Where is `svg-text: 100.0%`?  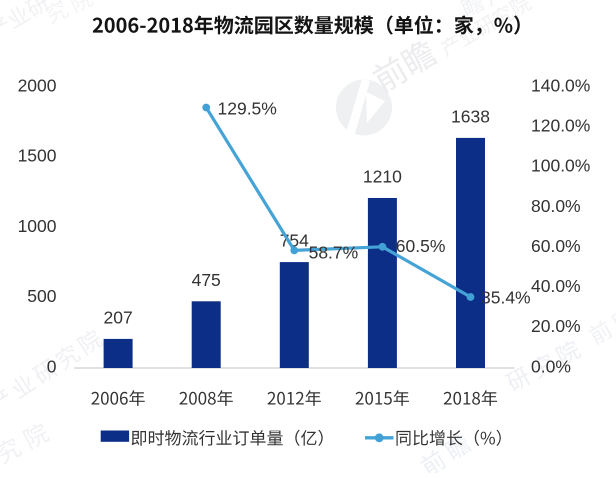 svg-text: 100.0% is located at coordinates (560, 166).